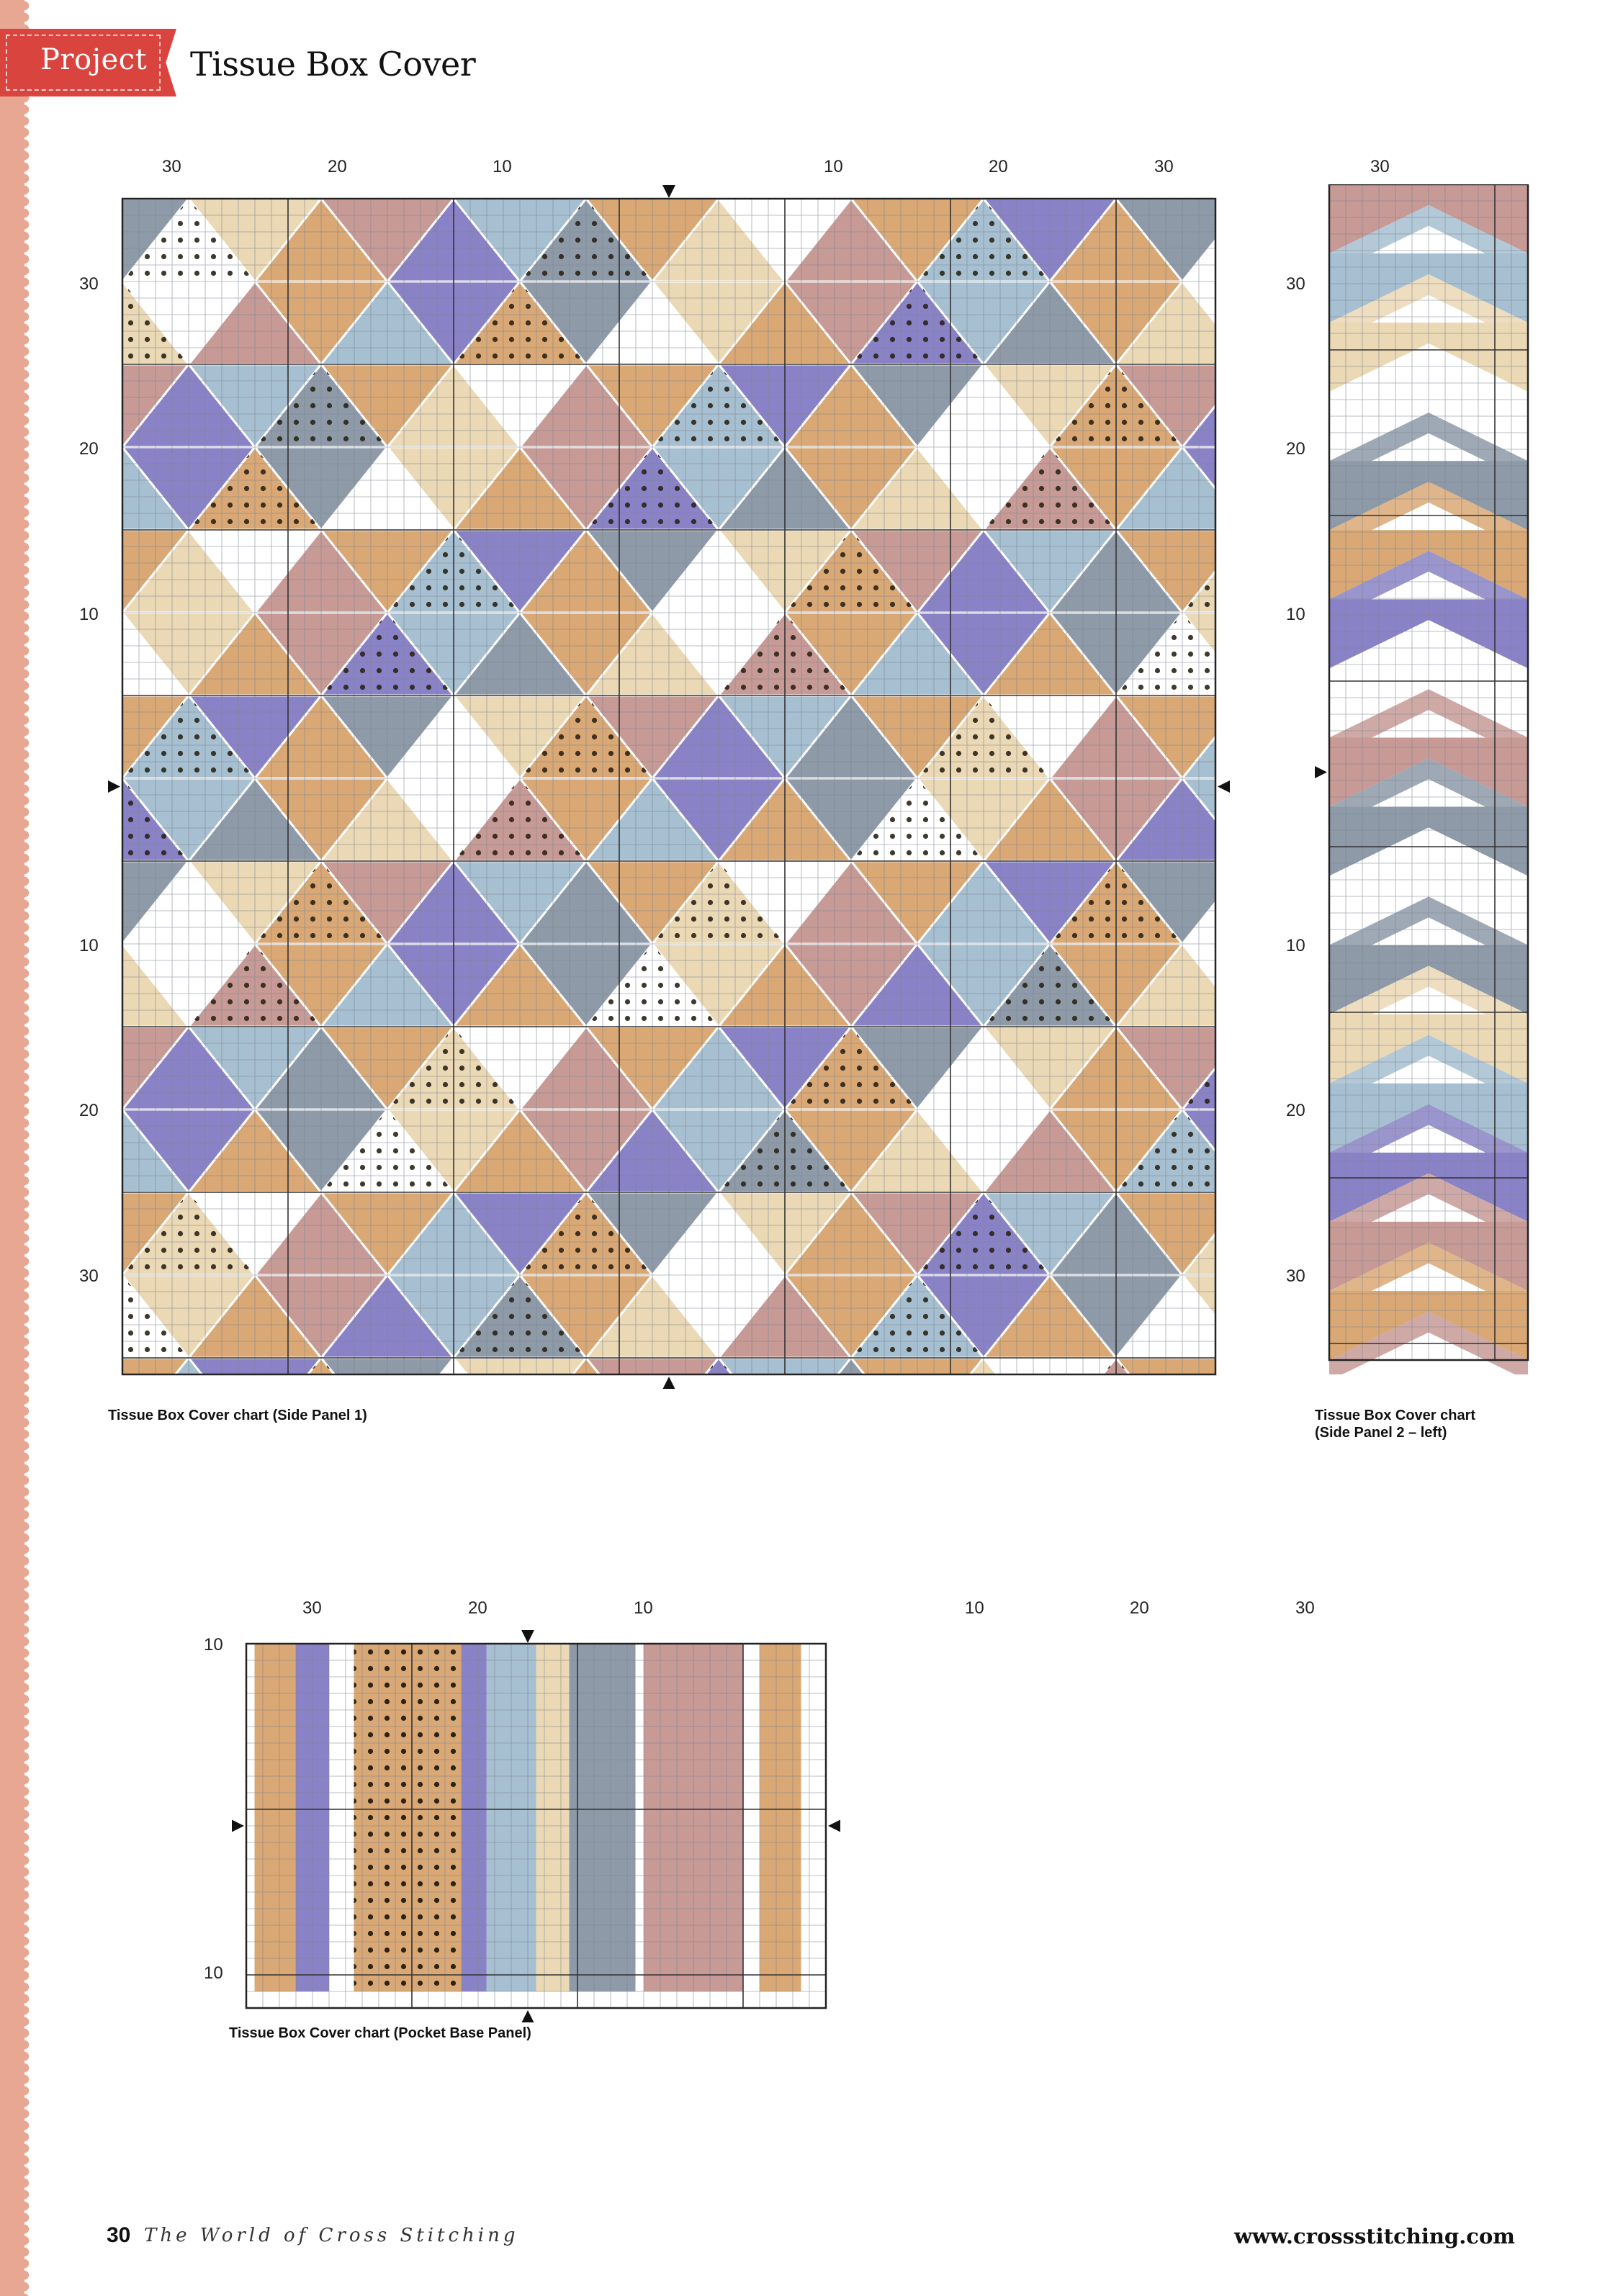 Image resolution: width=1623 pixels, height=2296 pixels. What do you see at coordinates (540, 1818) in the screenshot?
I see `stripe-pattern` at bounding box center [540, 1818].